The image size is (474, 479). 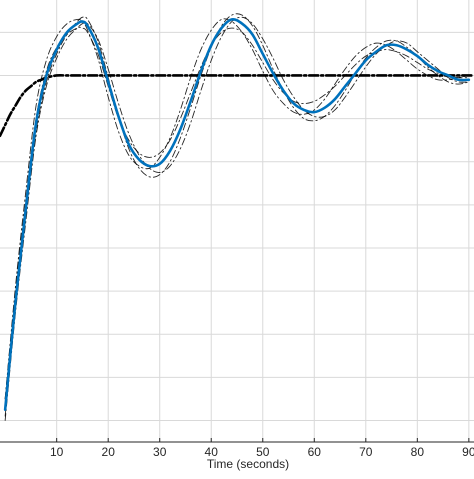 I want to click on x-tick-label: 50, so click(x=263, y=452).